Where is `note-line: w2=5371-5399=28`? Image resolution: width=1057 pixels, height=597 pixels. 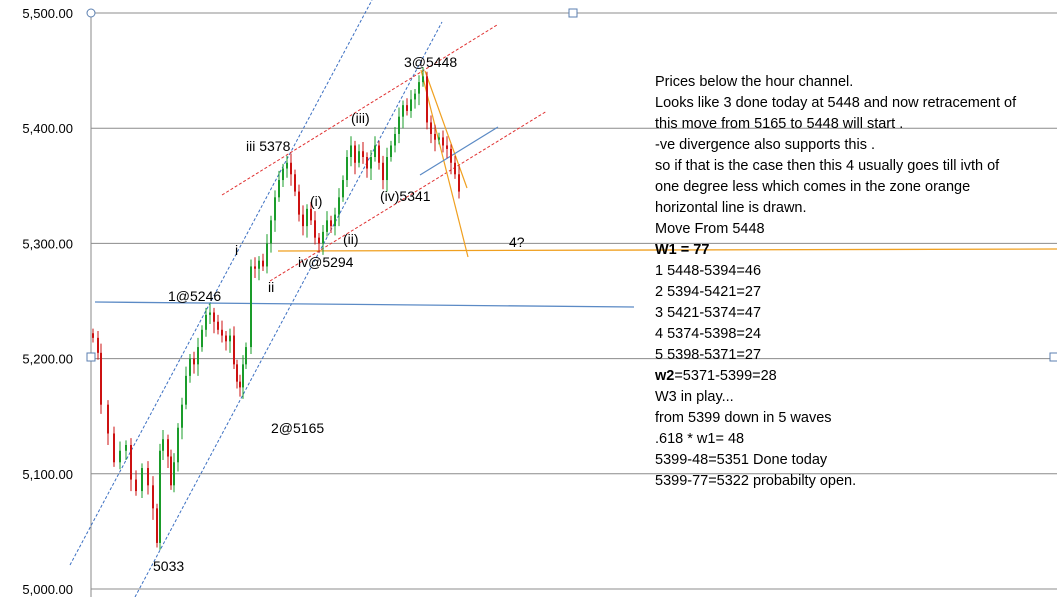
note-line: w2=5371-5399=28 is located at coordinates (716, 376).